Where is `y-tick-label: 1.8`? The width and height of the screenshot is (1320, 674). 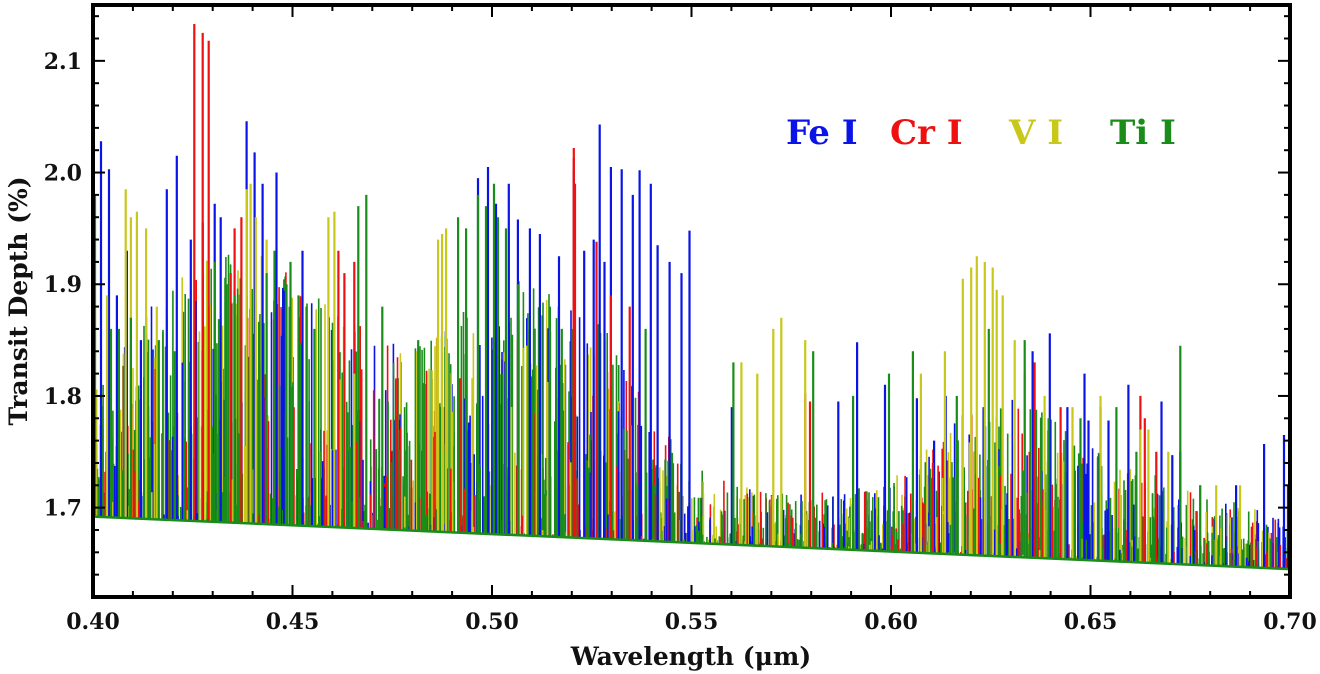
y-tick-label: 1.8 is located at coordinates (63, 397).